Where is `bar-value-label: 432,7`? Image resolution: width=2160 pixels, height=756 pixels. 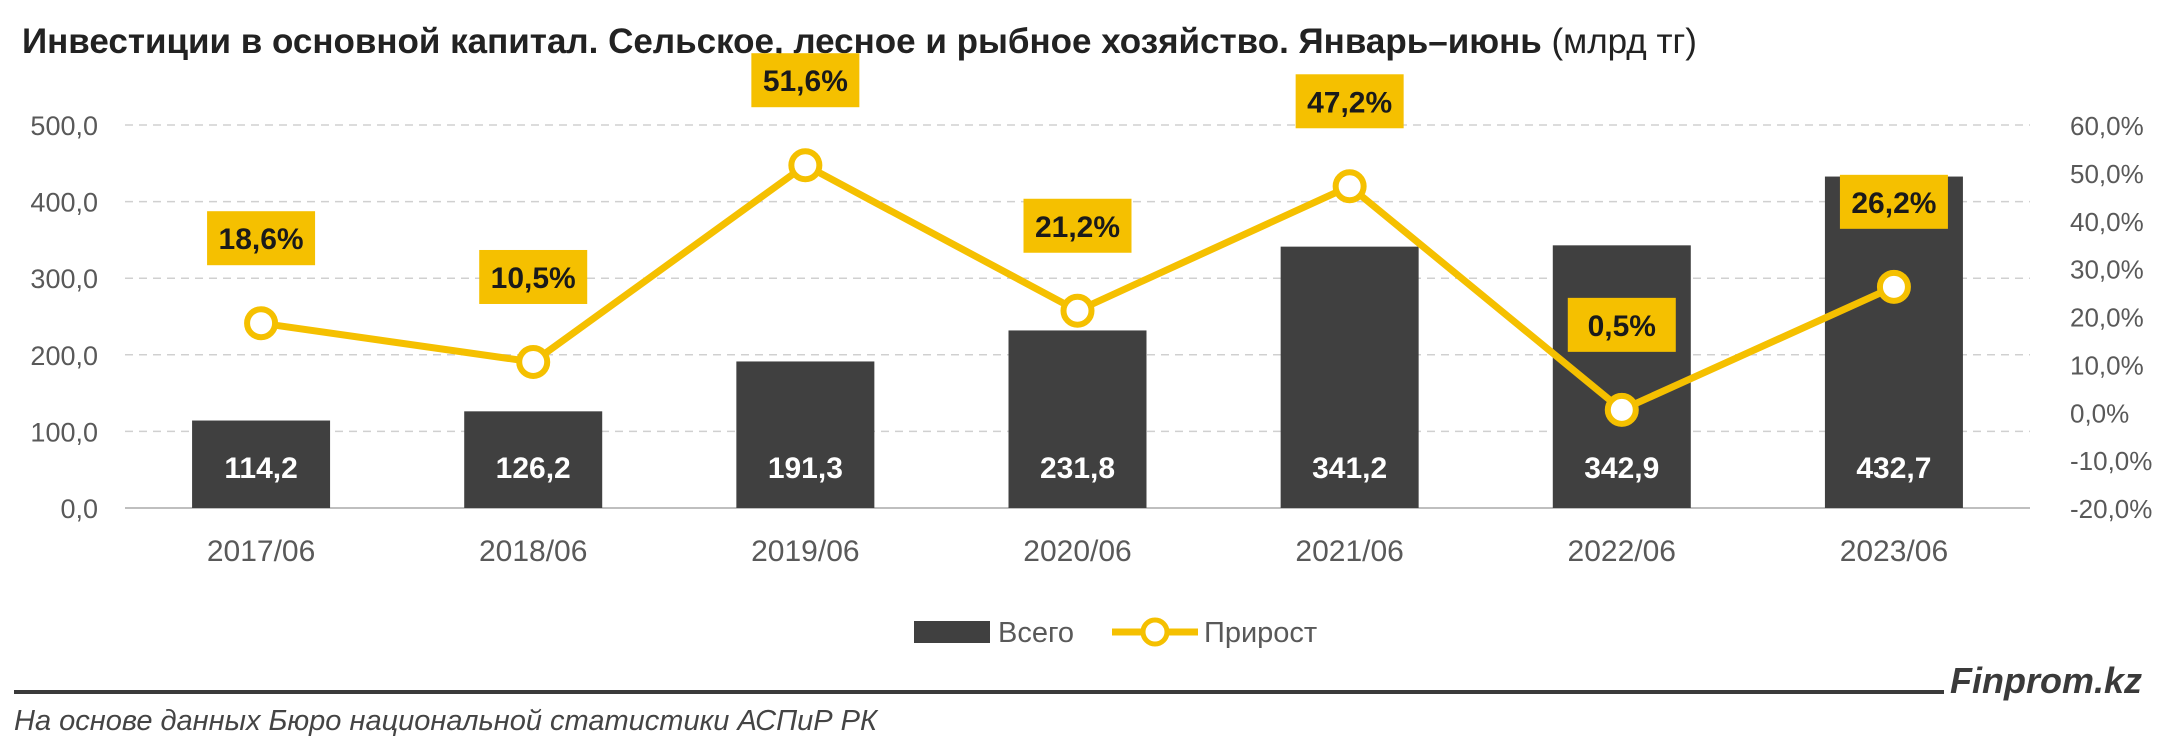 bar-value-label: 432,7 is located at coordinates (1893, 468).